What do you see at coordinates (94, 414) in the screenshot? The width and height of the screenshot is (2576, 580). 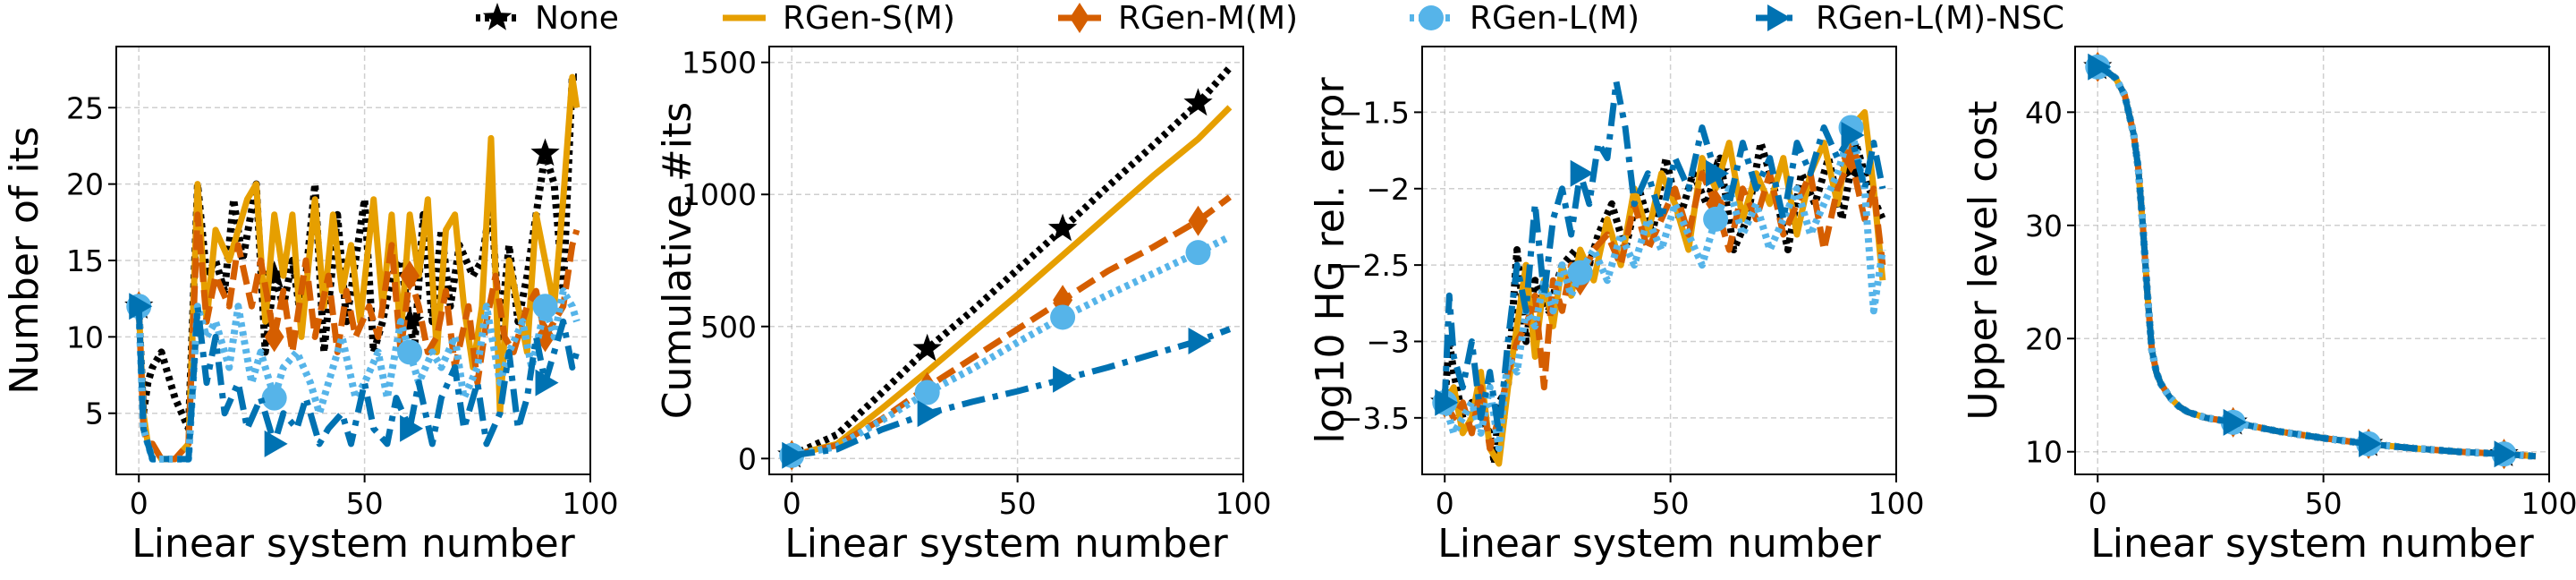 I see `y-tick-label: 5` at bounding box center [94, 414].